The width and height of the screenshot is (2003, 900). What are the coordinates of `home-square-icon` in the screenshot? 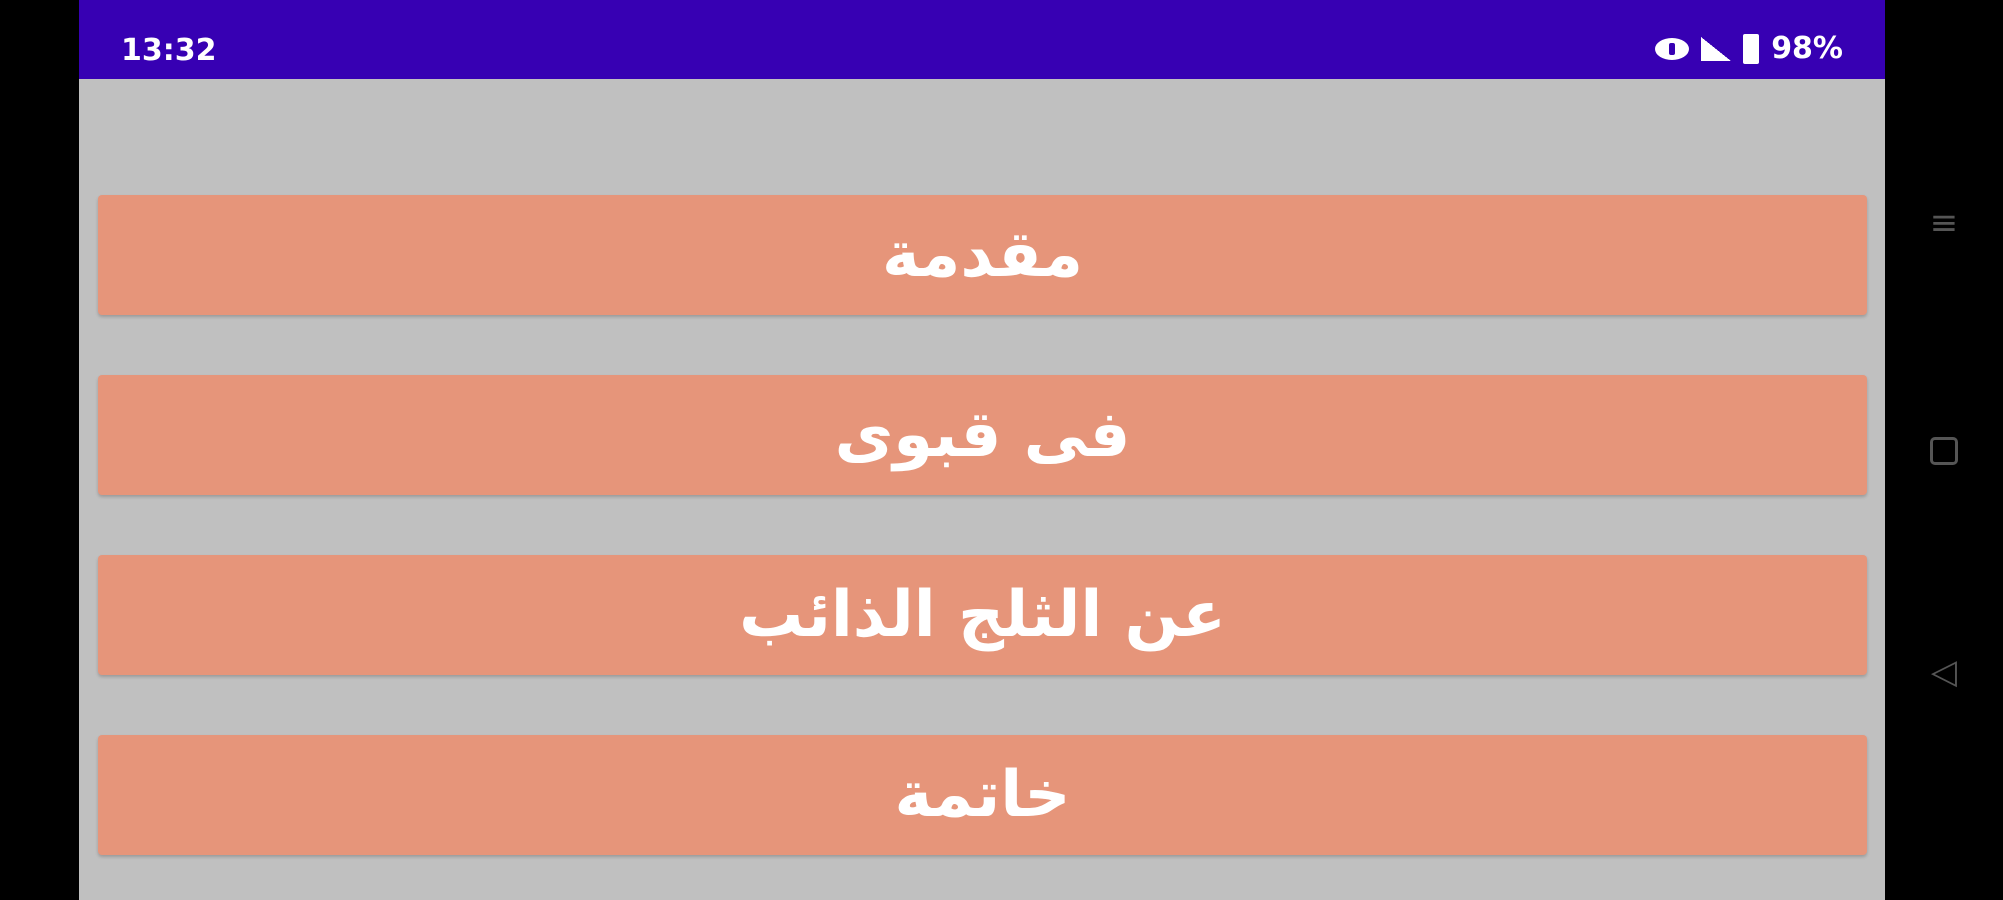 It's located at (1944, 451).